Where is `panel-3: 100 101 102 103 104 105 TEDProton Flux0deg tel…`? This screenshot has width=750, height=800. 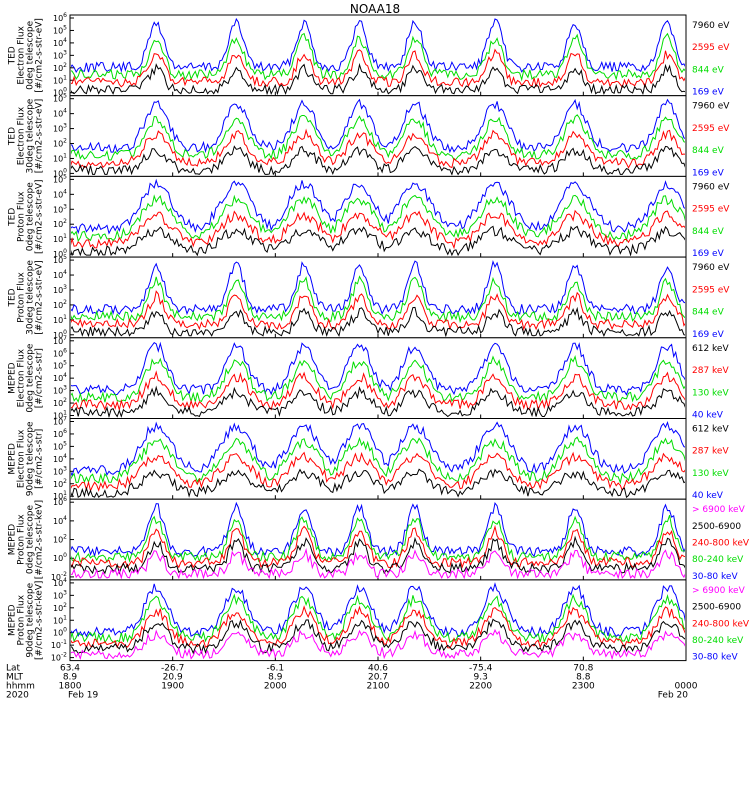 panel-3: 100 101 102 103 104 105 TEDProton Flux0deg tel… is located at coordinates (369, 216).